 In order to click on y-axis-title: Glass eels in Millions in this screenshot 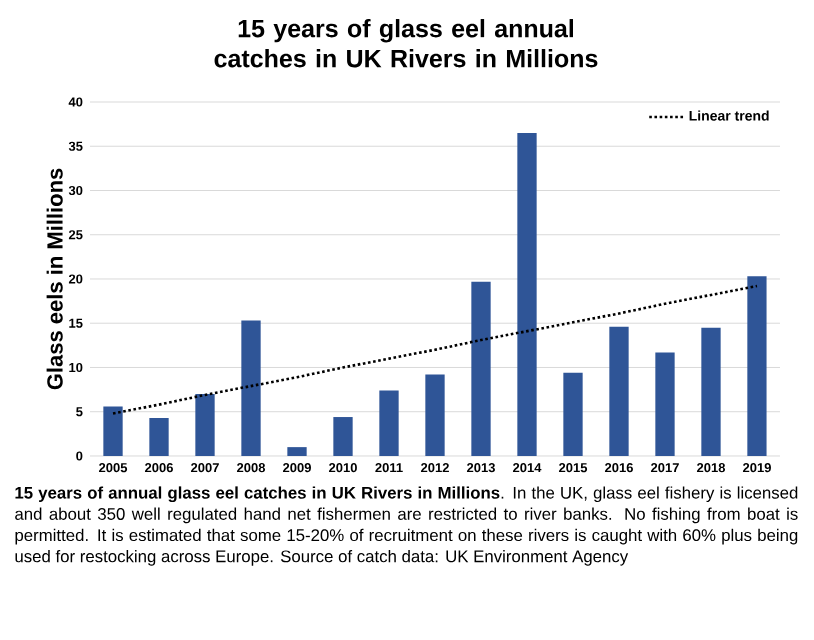, I will do `click(54, 279)`.